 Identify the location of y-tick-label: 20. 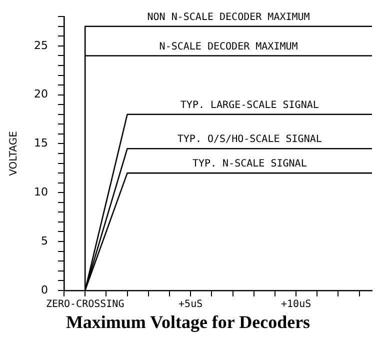
(41, 94).